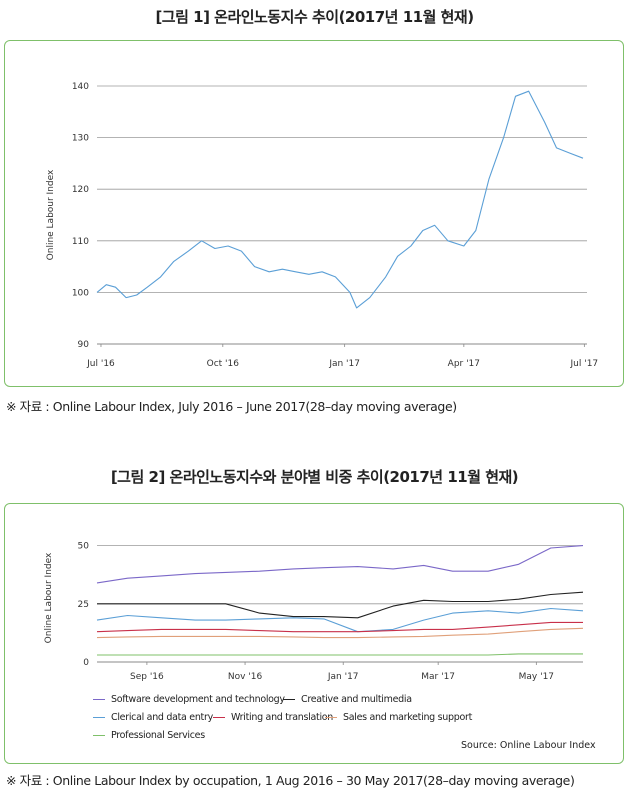 This screenshot has height=789, width=629. I want to click on y-tick-label: 110, so click(80, 242).